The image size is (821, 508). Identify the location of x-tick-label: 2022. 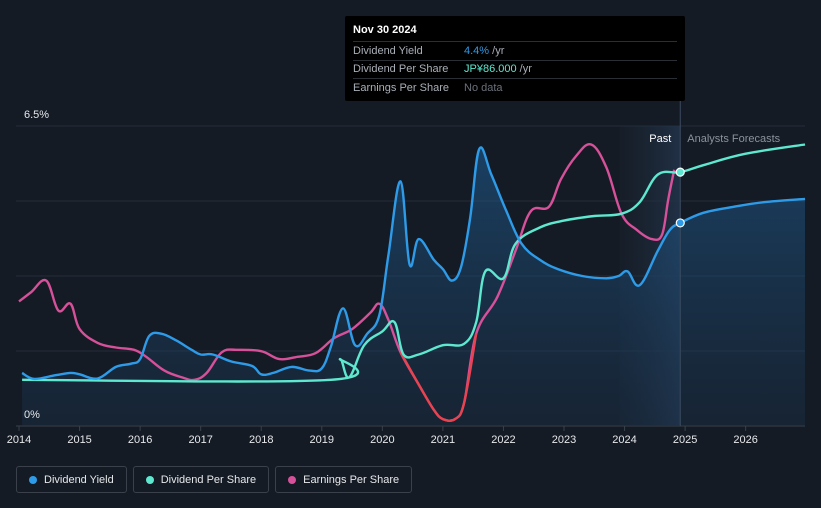
(503, 440).